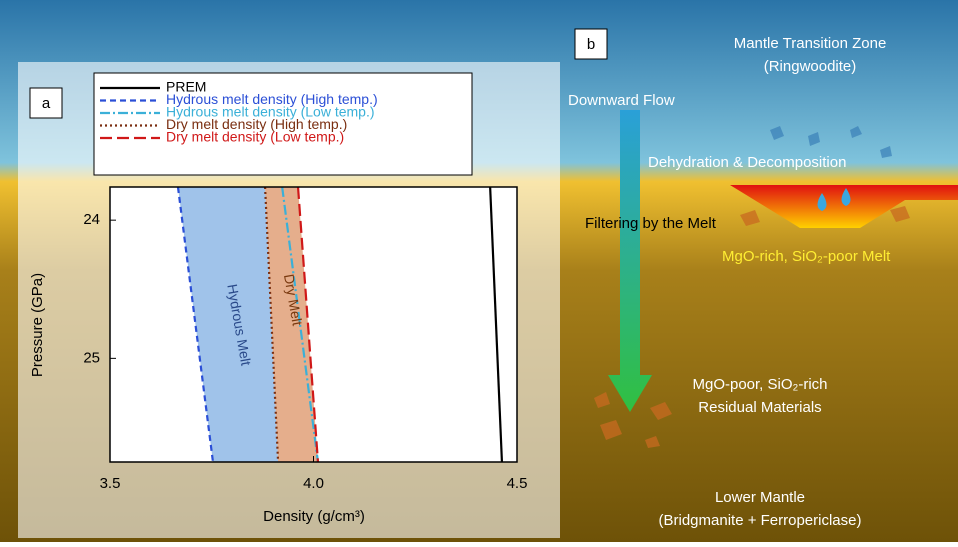 This screenshot has width=958, height=547. What do you see at coordinates (91, 219) in the screenshot?
I see `y-tick-label: 24` at bounding box center [91, 219].